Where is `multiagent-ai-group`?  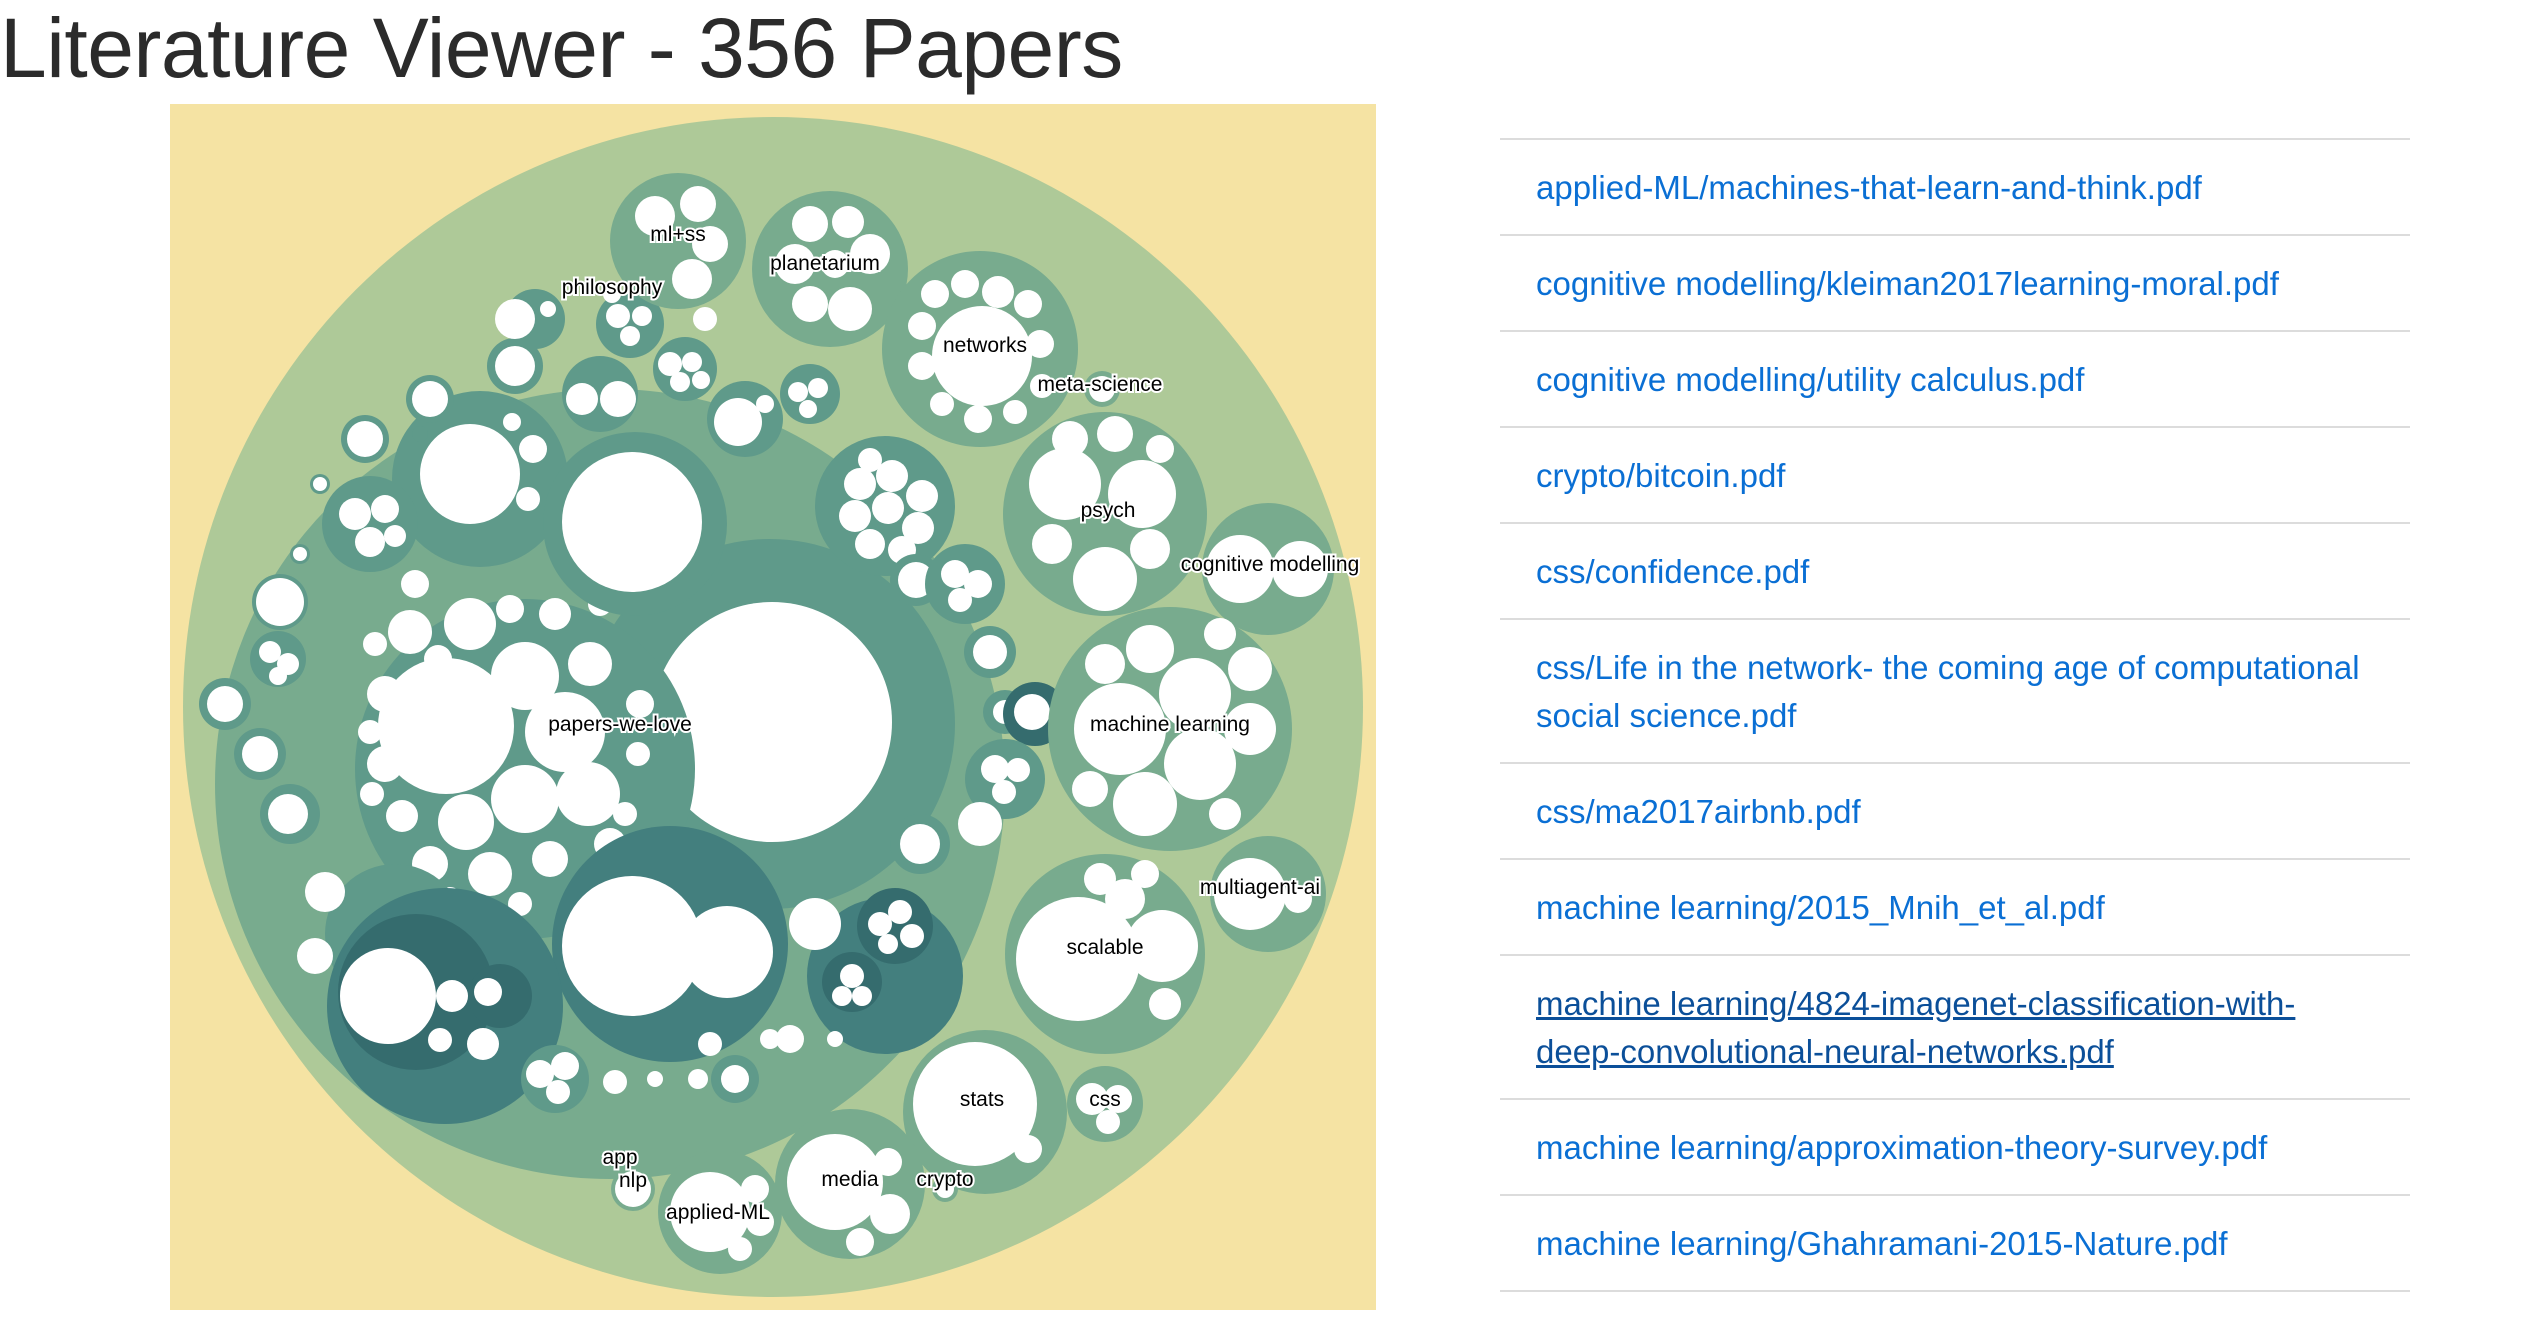
multiagent-ai-group is located at coordinates (1268, 894).